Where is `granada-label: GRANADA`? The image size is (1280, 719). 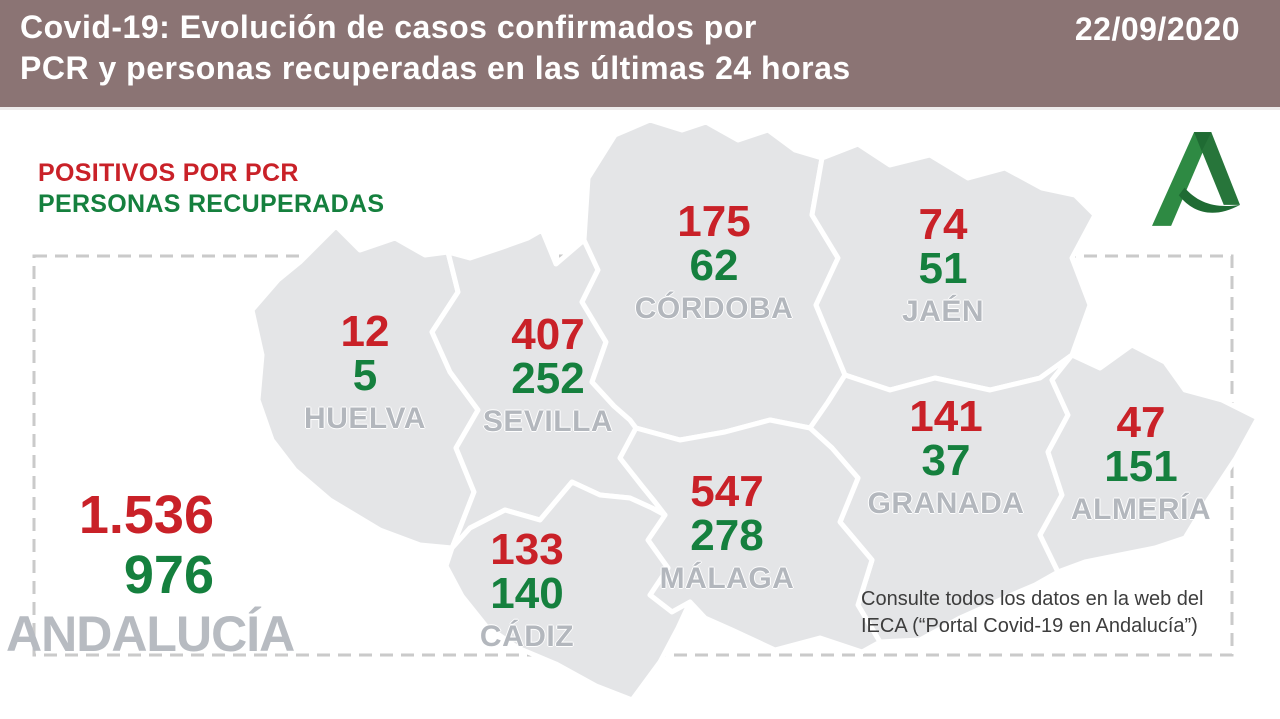
granada-label: GRANADA is located at coordinates (946, 503).